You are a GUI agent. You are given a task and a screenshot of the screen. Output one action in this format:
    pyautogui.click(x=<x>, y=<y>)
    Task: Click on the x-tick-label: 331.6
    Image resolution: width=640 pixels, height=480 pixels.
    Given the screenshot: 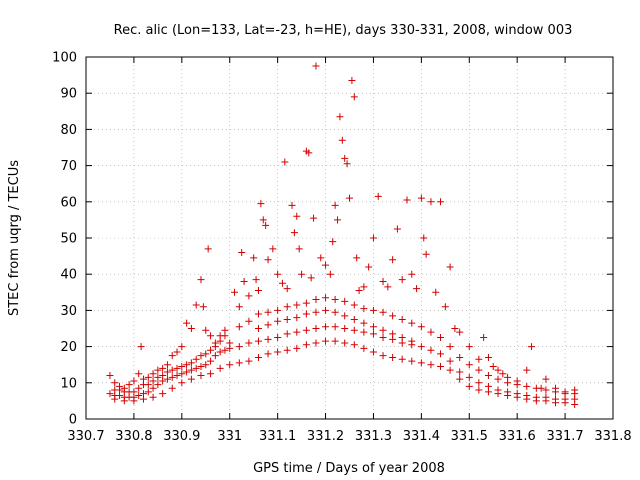 What is the action you would take?
    pyautogui.click(x=517, y=436)
    